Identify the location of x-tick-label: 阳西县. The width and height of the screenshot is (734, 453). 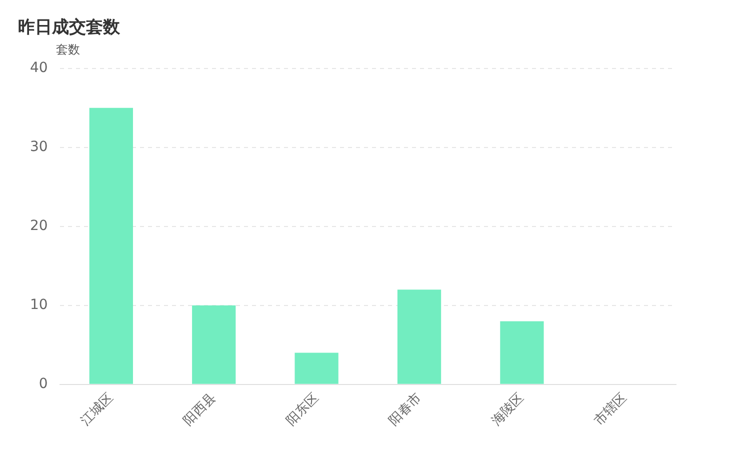
(200, 409).